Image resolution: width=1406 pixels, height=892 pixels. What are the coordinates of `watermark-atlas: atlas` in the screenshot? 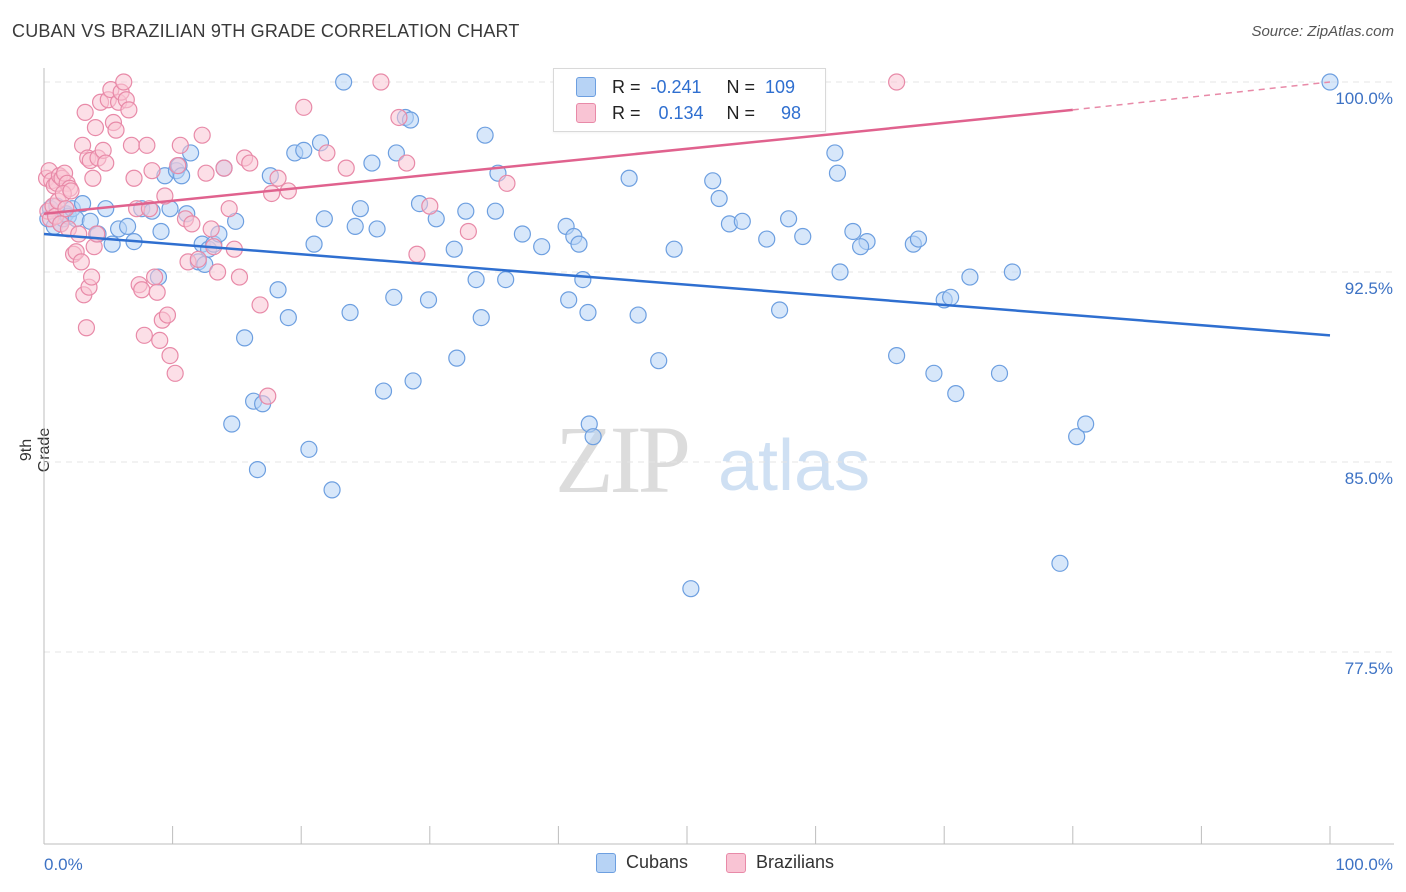 It's located at (794, 466).